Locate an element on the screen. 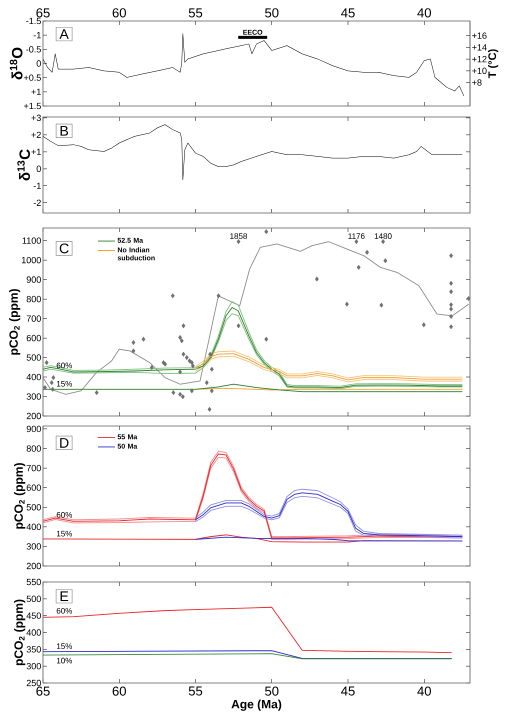 This screenshot has width=509, height=717. annotation: 1480 is located at coordinates (383, 236).